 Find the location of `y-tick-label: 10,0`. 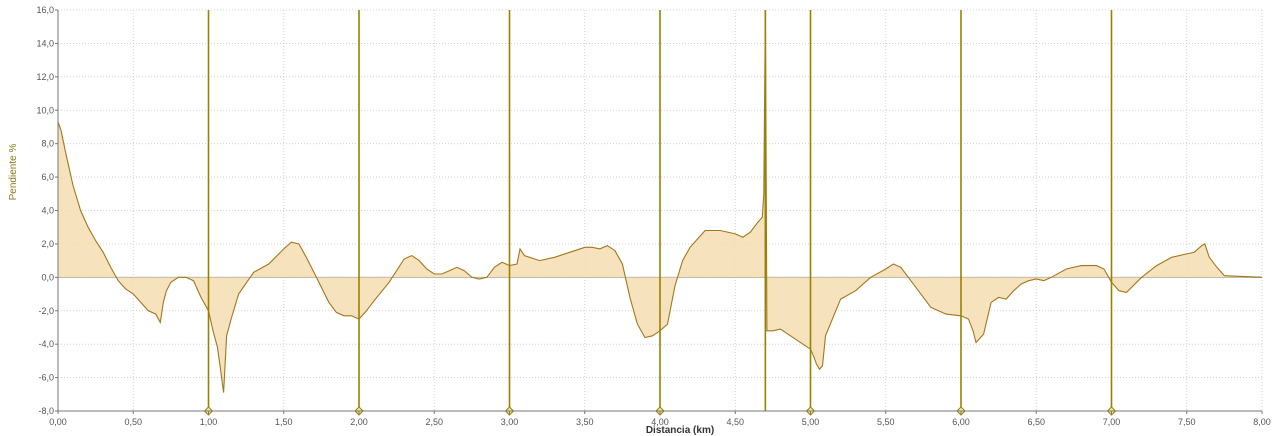

y-tick-label: 10,0 is located at coordinates (45, 110).